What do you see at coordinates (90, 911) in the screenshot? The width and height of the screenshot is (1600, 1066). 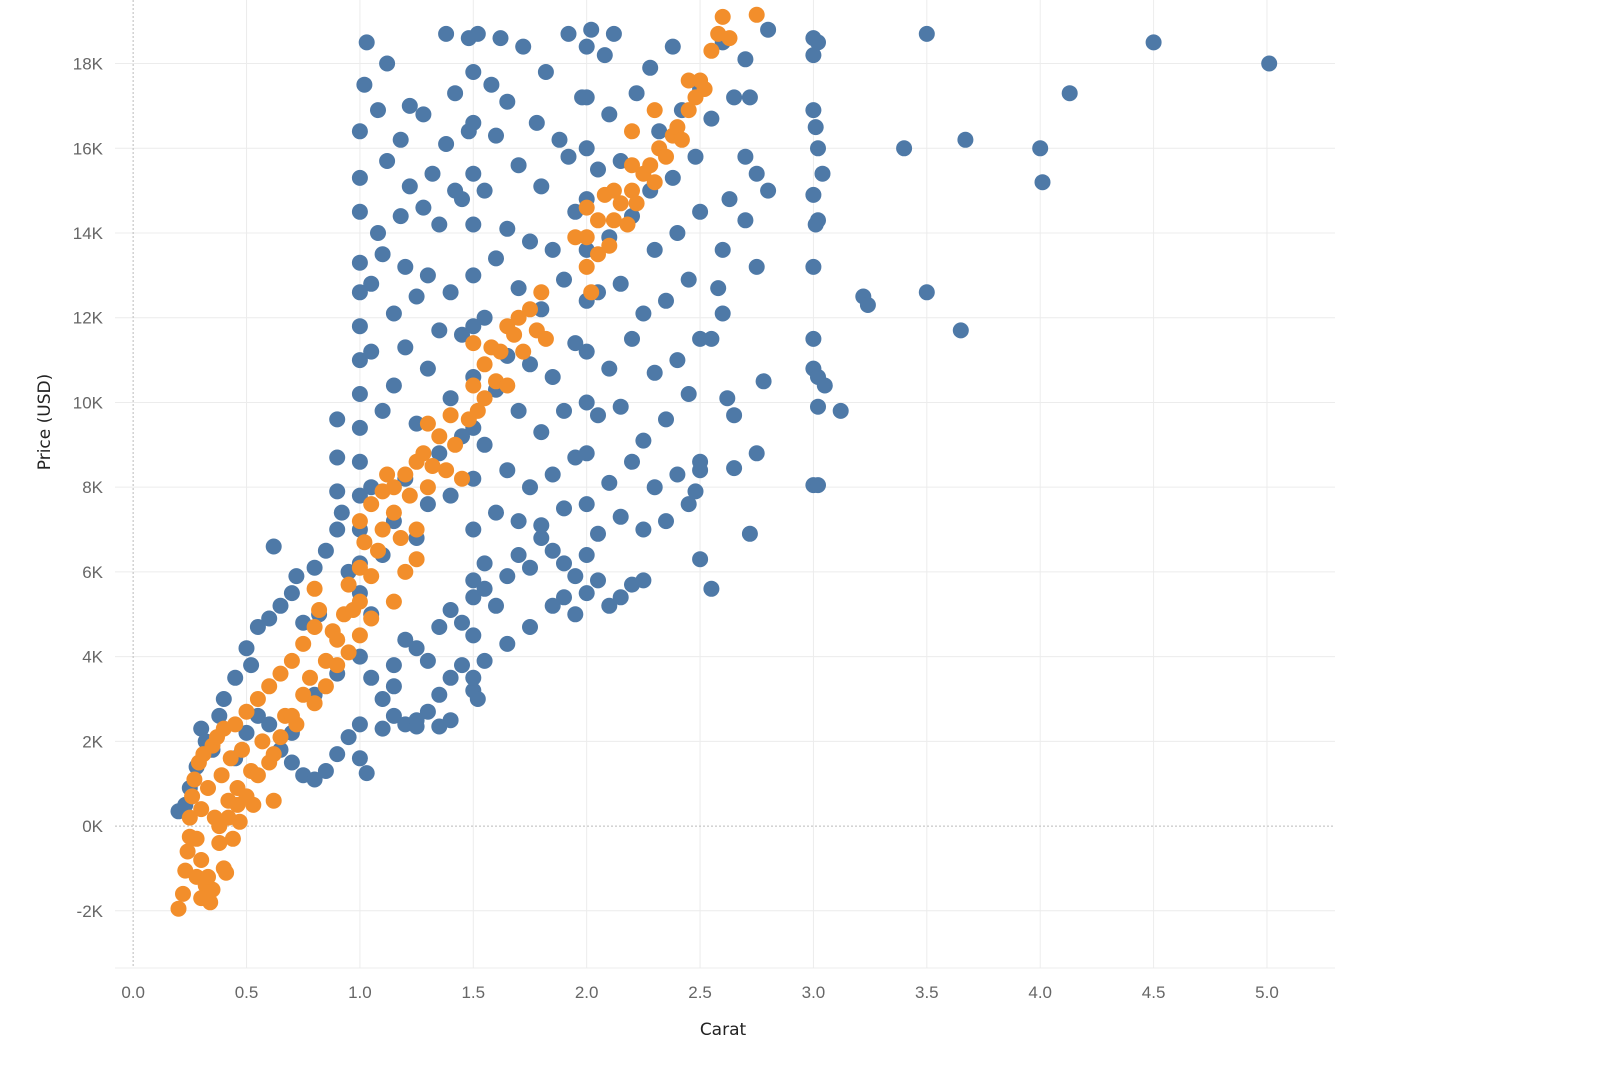 I see `y-tick-label: -2K` at bounding box center [90, 911].